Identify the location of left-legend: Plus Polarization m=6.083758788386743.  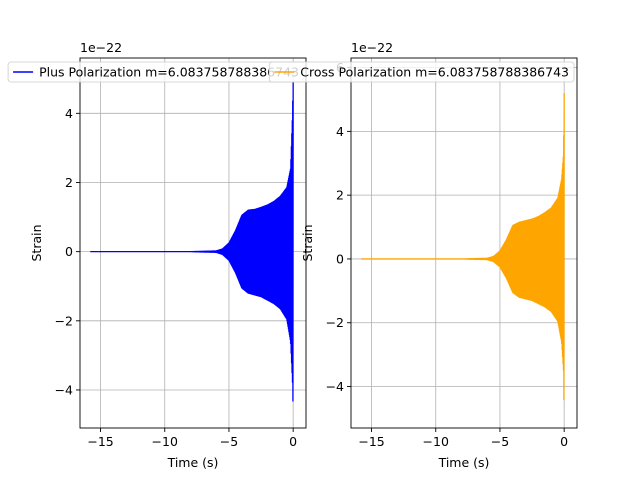
(156, 72).